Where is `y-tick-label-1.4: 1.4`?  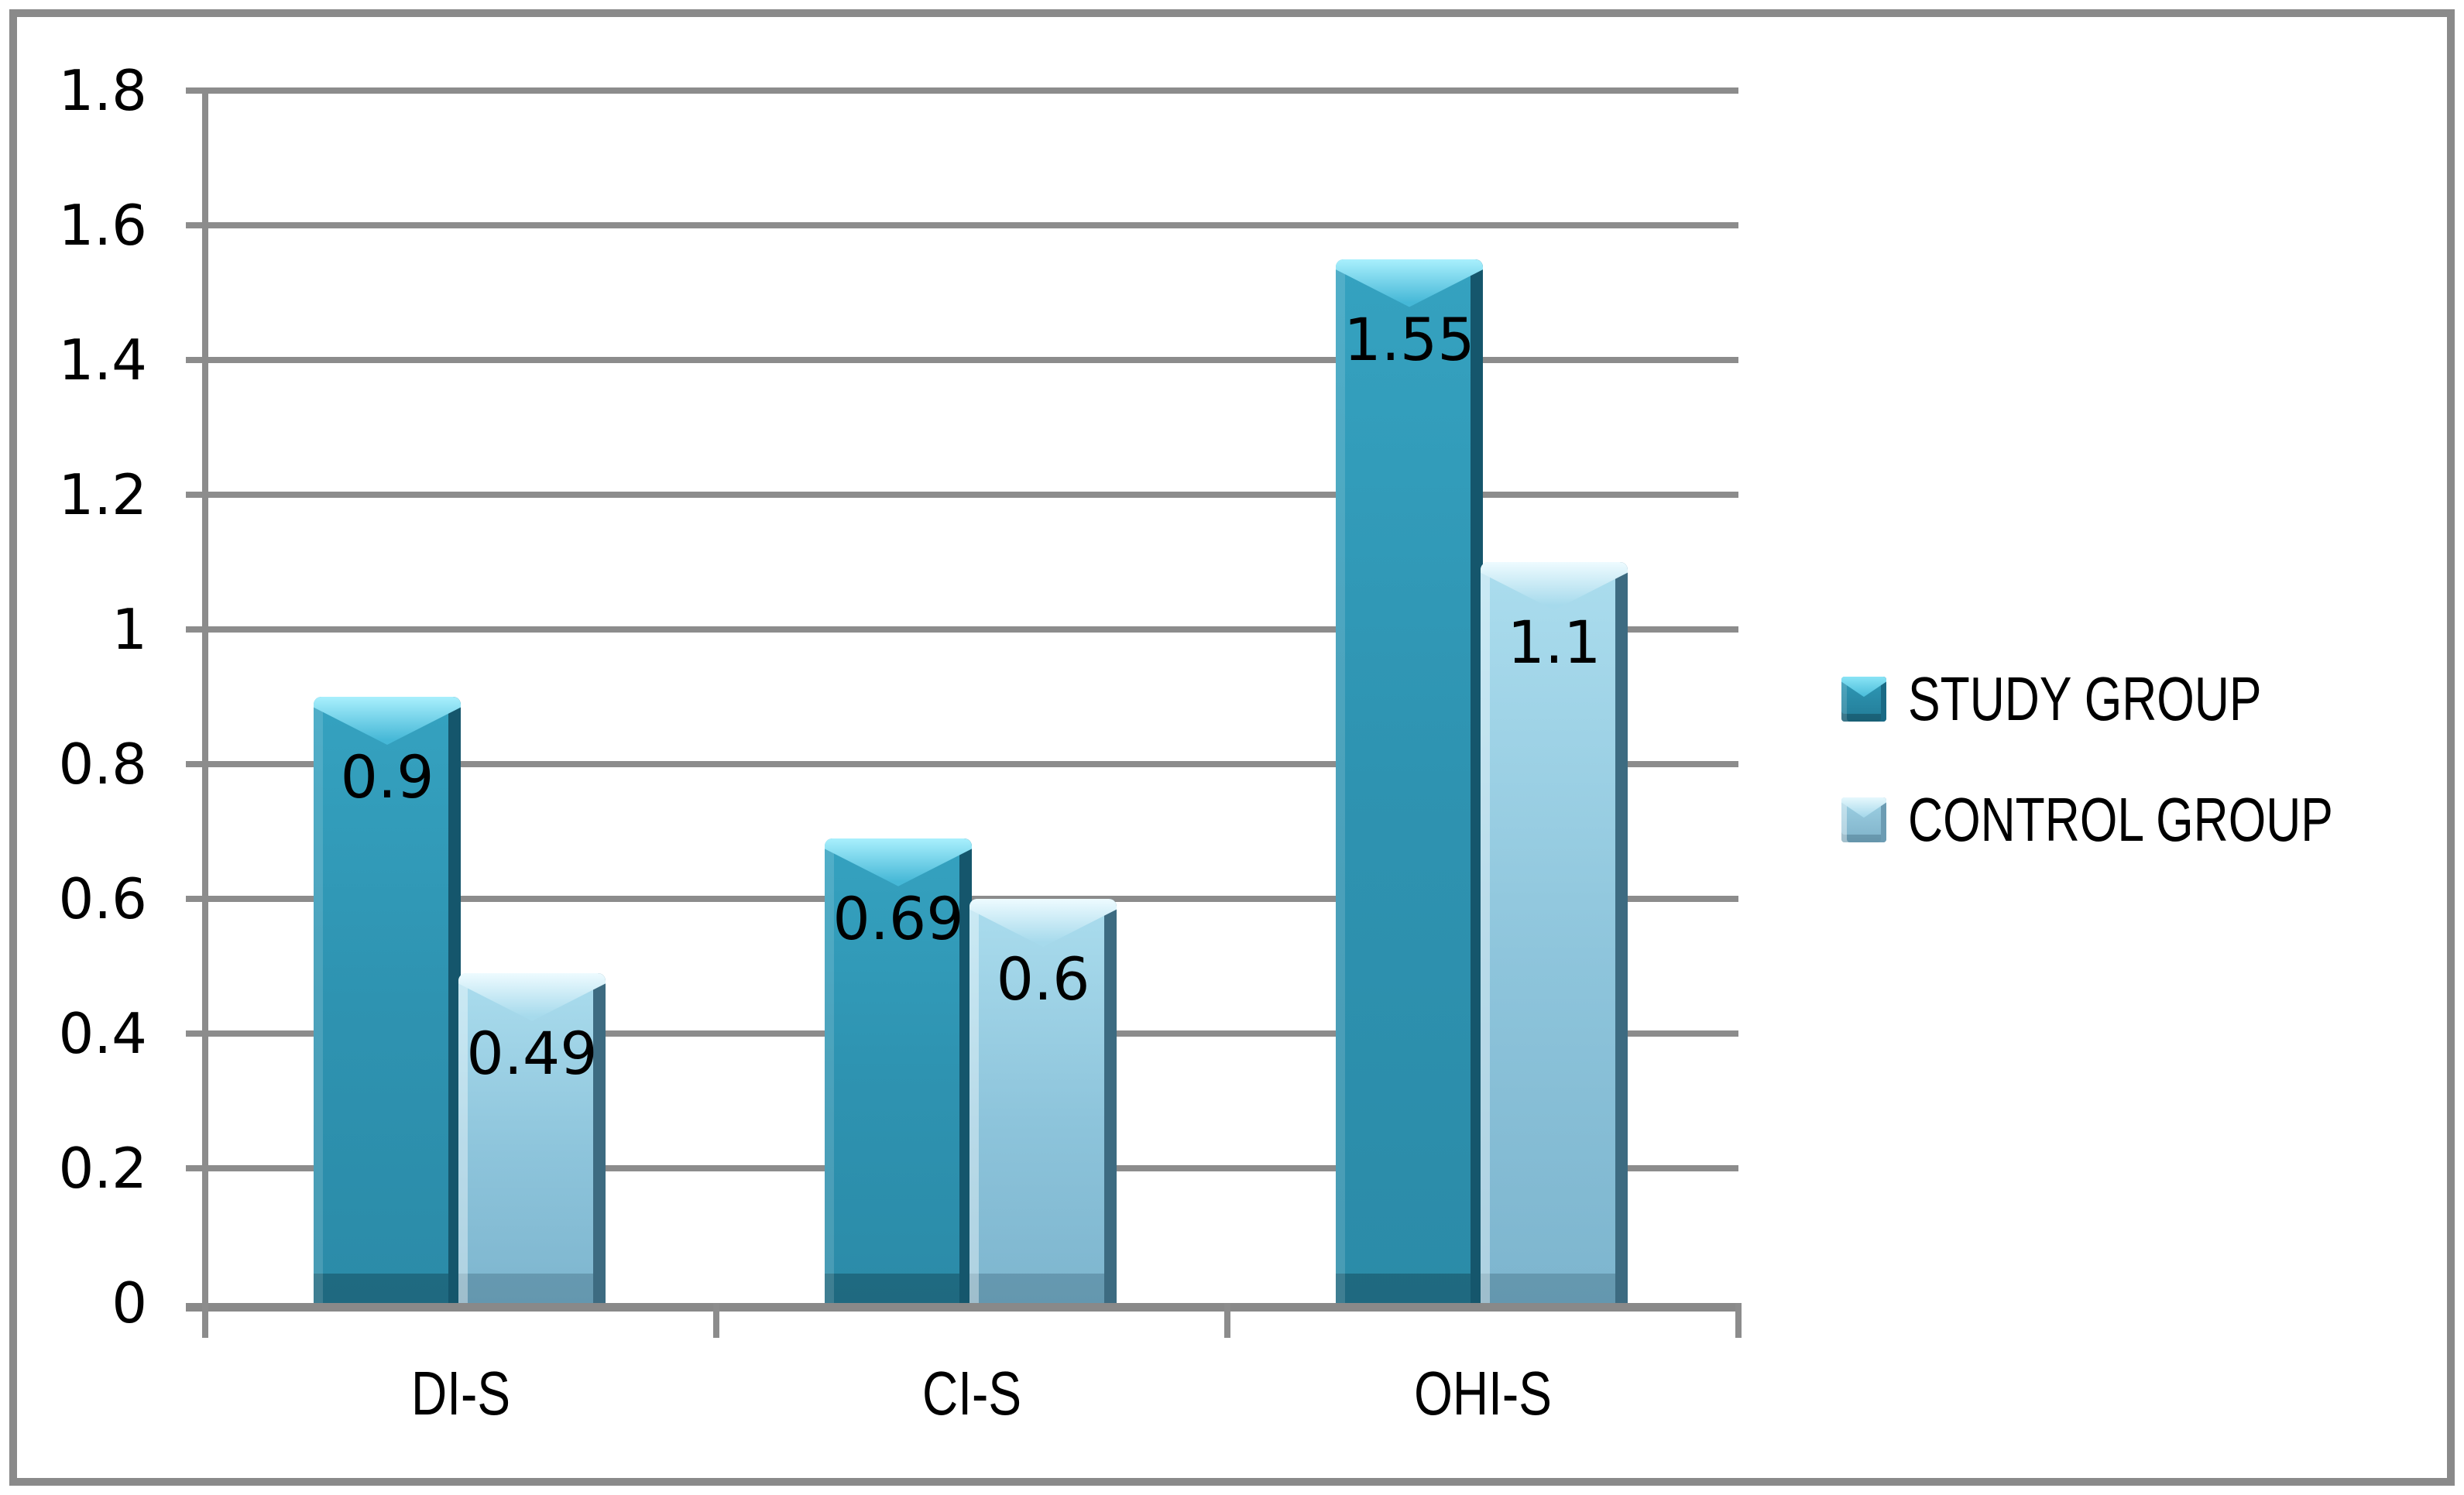
y-tick-label-1.4: 1.4 is located at coordinates (102, 360).